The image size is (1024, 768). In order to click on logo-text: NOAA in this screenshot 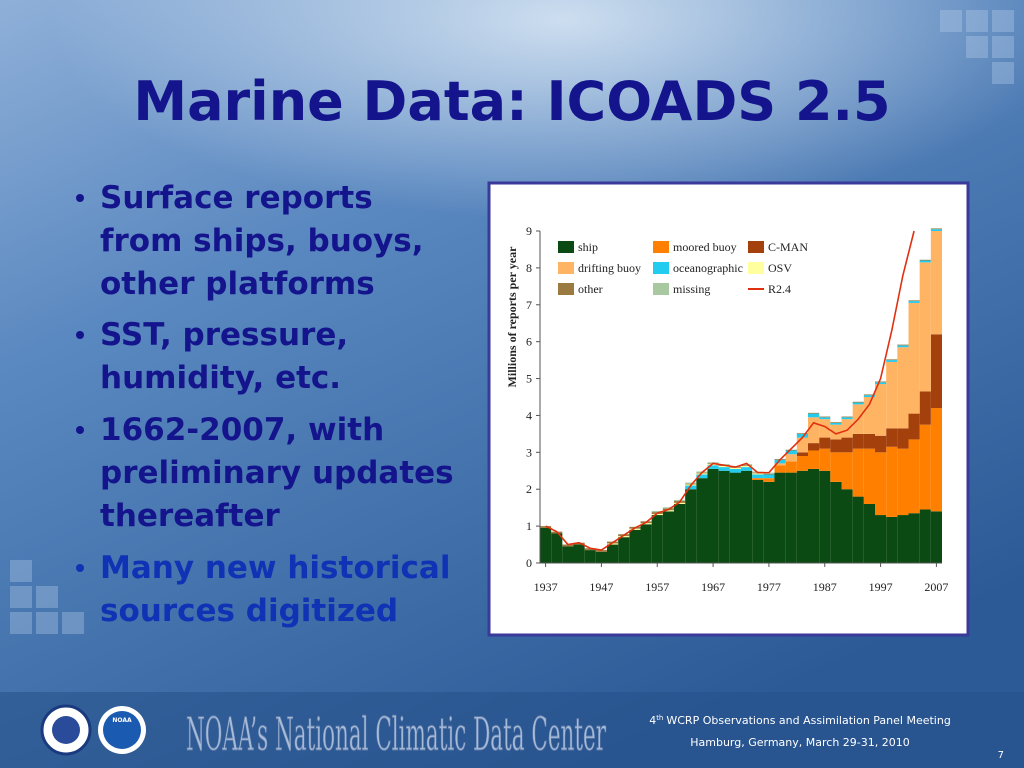, I will do `click(122, 720)`.